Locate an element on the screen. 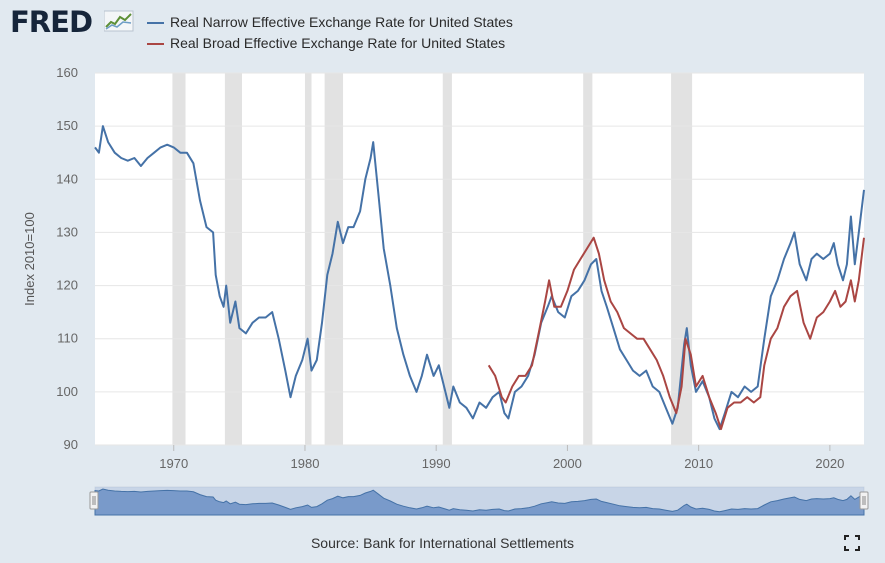 This screenshot has height=563, width=885. x-tick-label: 2010 is located at coordinates (698, 463).